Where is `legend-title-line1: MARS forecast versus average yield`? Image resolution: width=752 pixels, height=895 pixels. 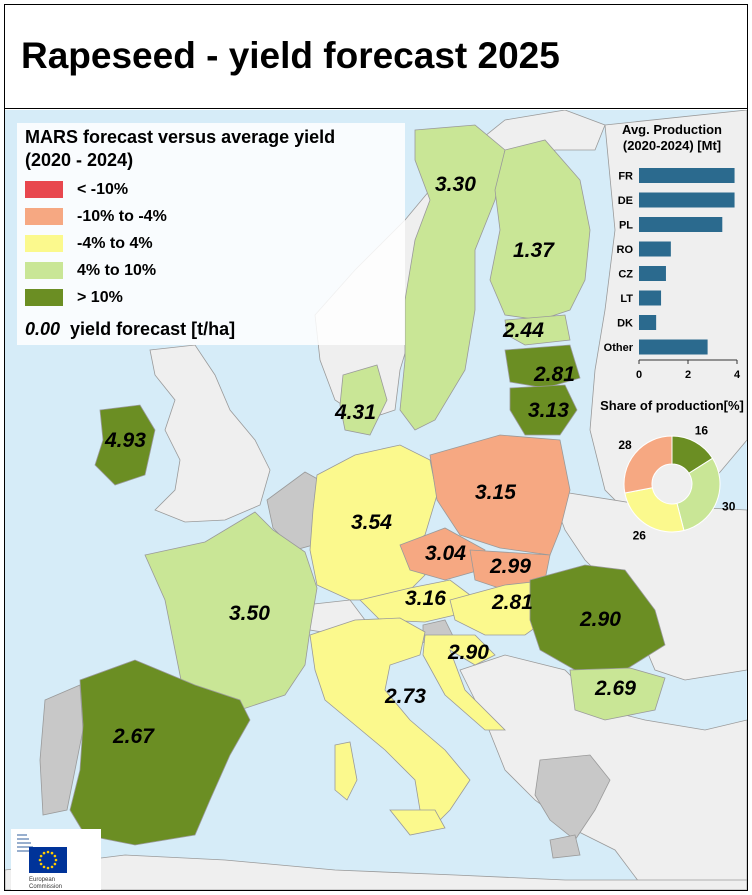
legend-title-line1: MARS forecast versus average yield is located at coordinates (180, 137).